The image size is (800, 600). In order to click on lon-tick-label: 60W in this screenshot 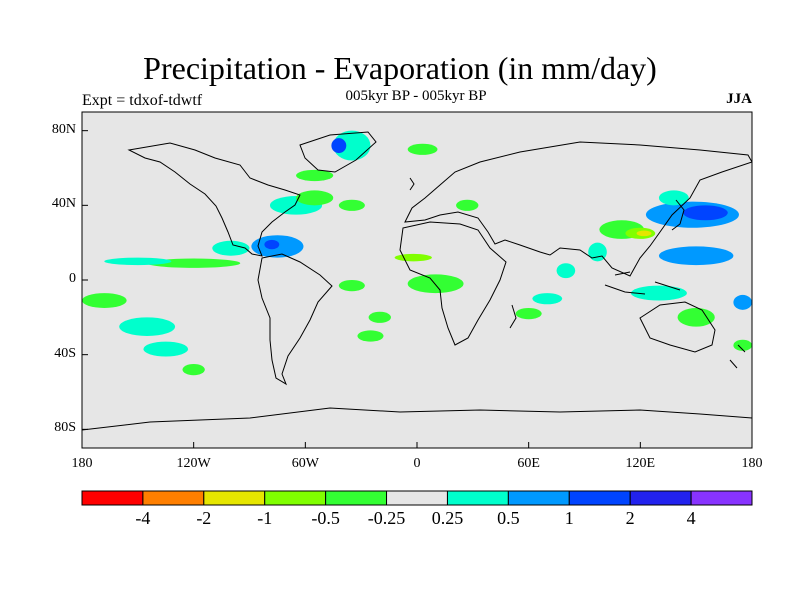, I will do `click(305, 463)`.